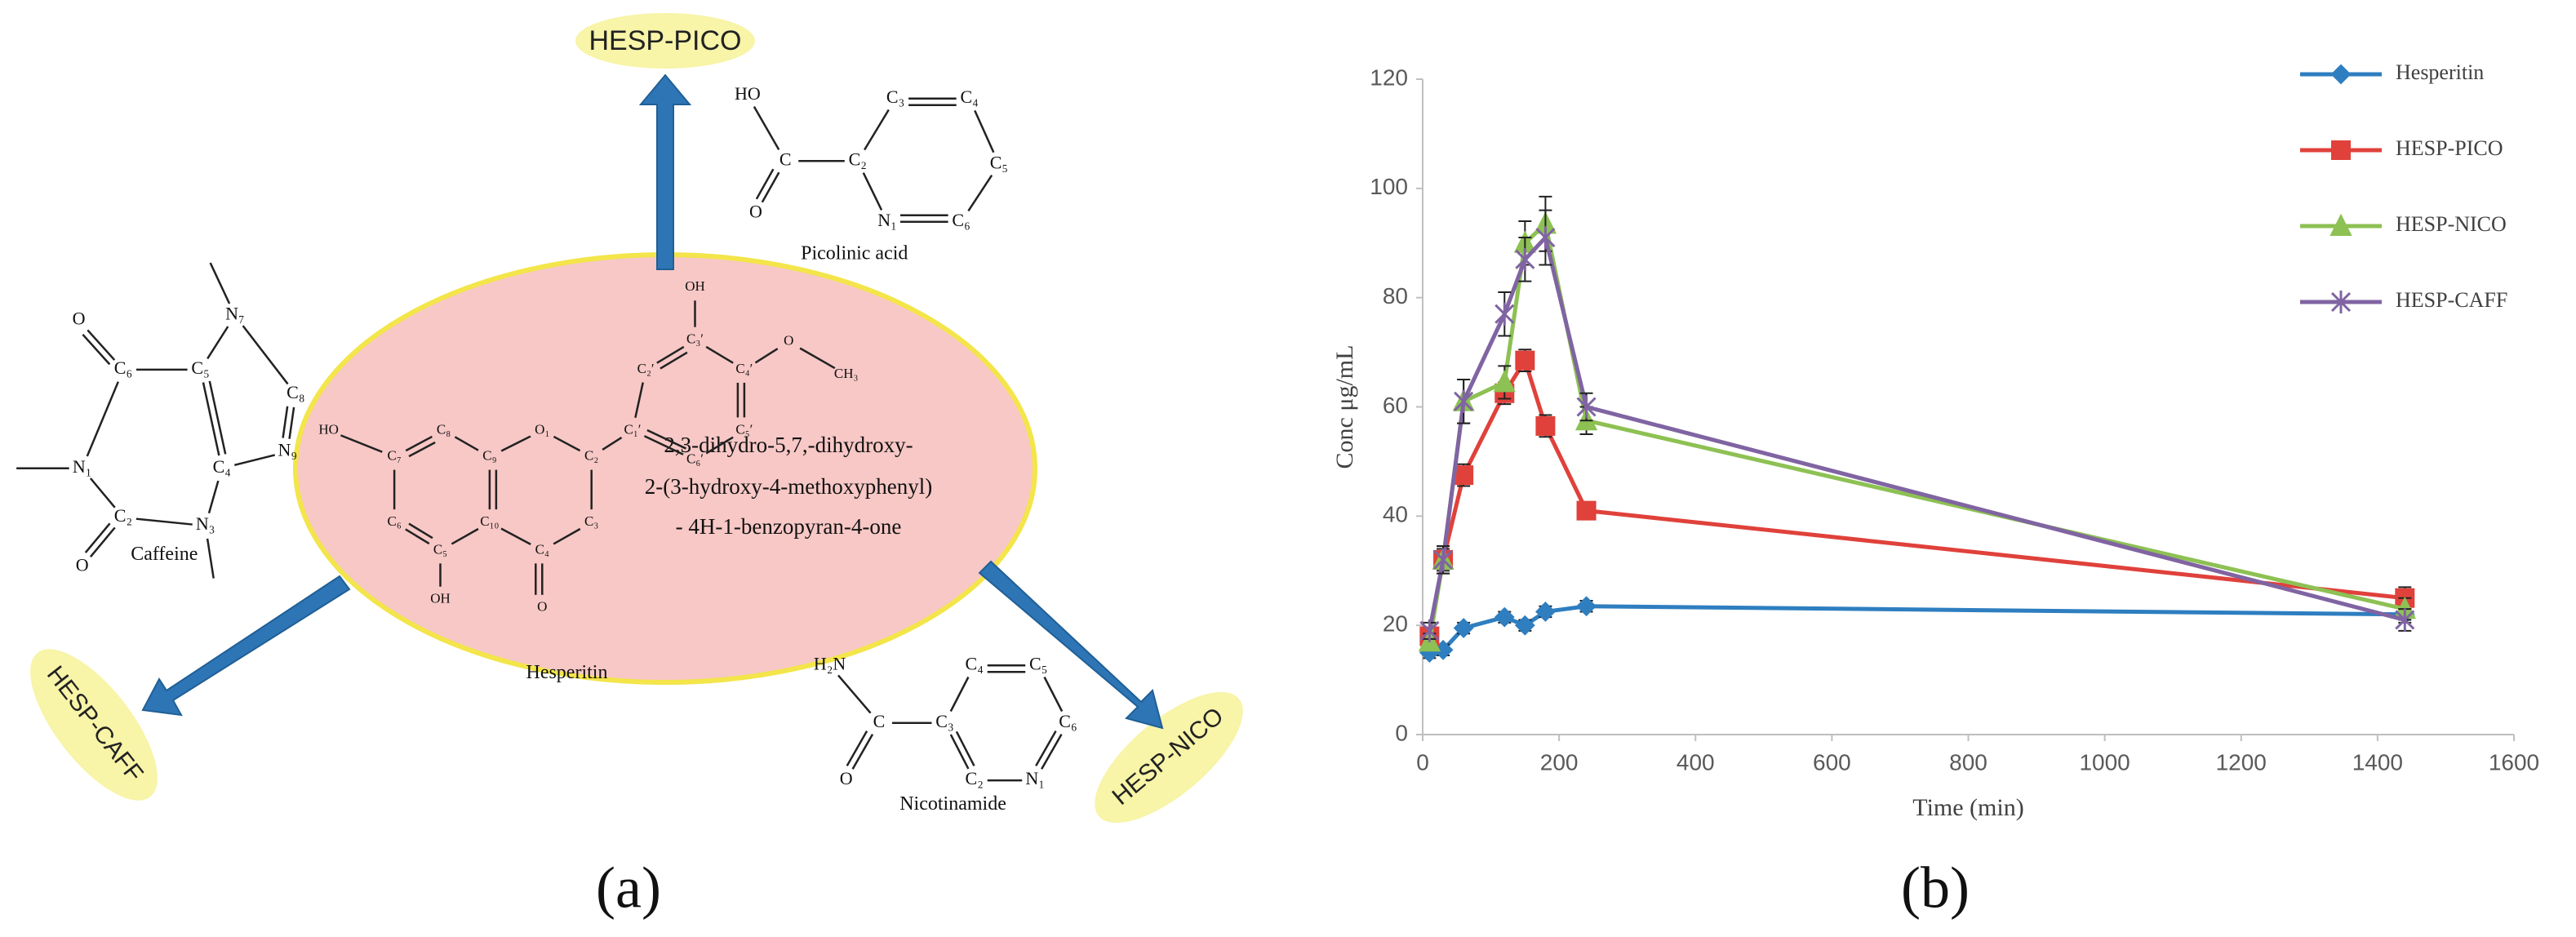  What do you see at coordinates (952, 804) in the screenshot?
I see `molecule-name: Nicotinamide` at bounding box center [952, 804].